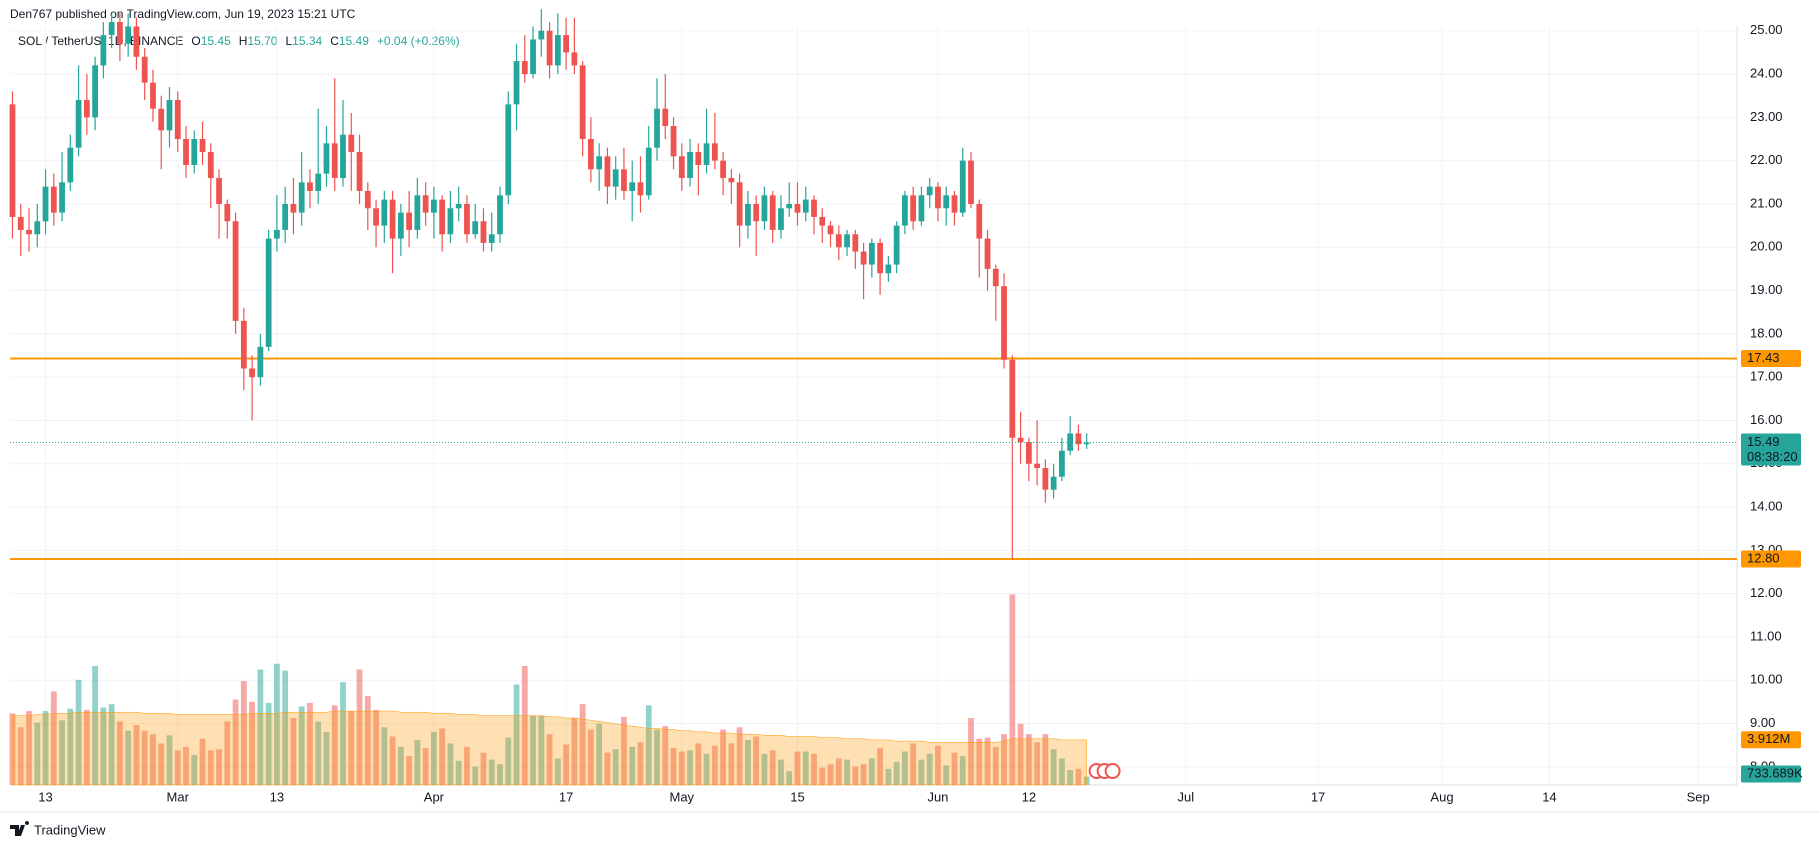 This screenshot has width=1819, height=848. What do you see at coordinates (1771, 559) in the screenshot?
I see `level-label-box` at bounding box center [1771, 559].